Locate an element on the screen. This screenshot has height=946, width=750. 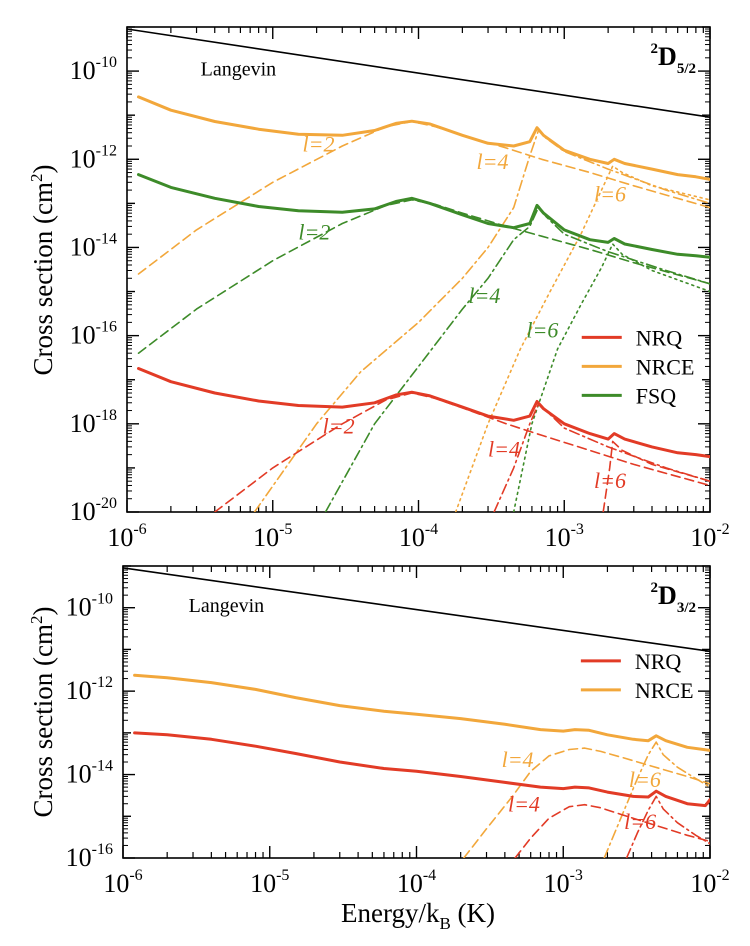
y-tick-exponent: -18 is located at coordinates (106, 415).